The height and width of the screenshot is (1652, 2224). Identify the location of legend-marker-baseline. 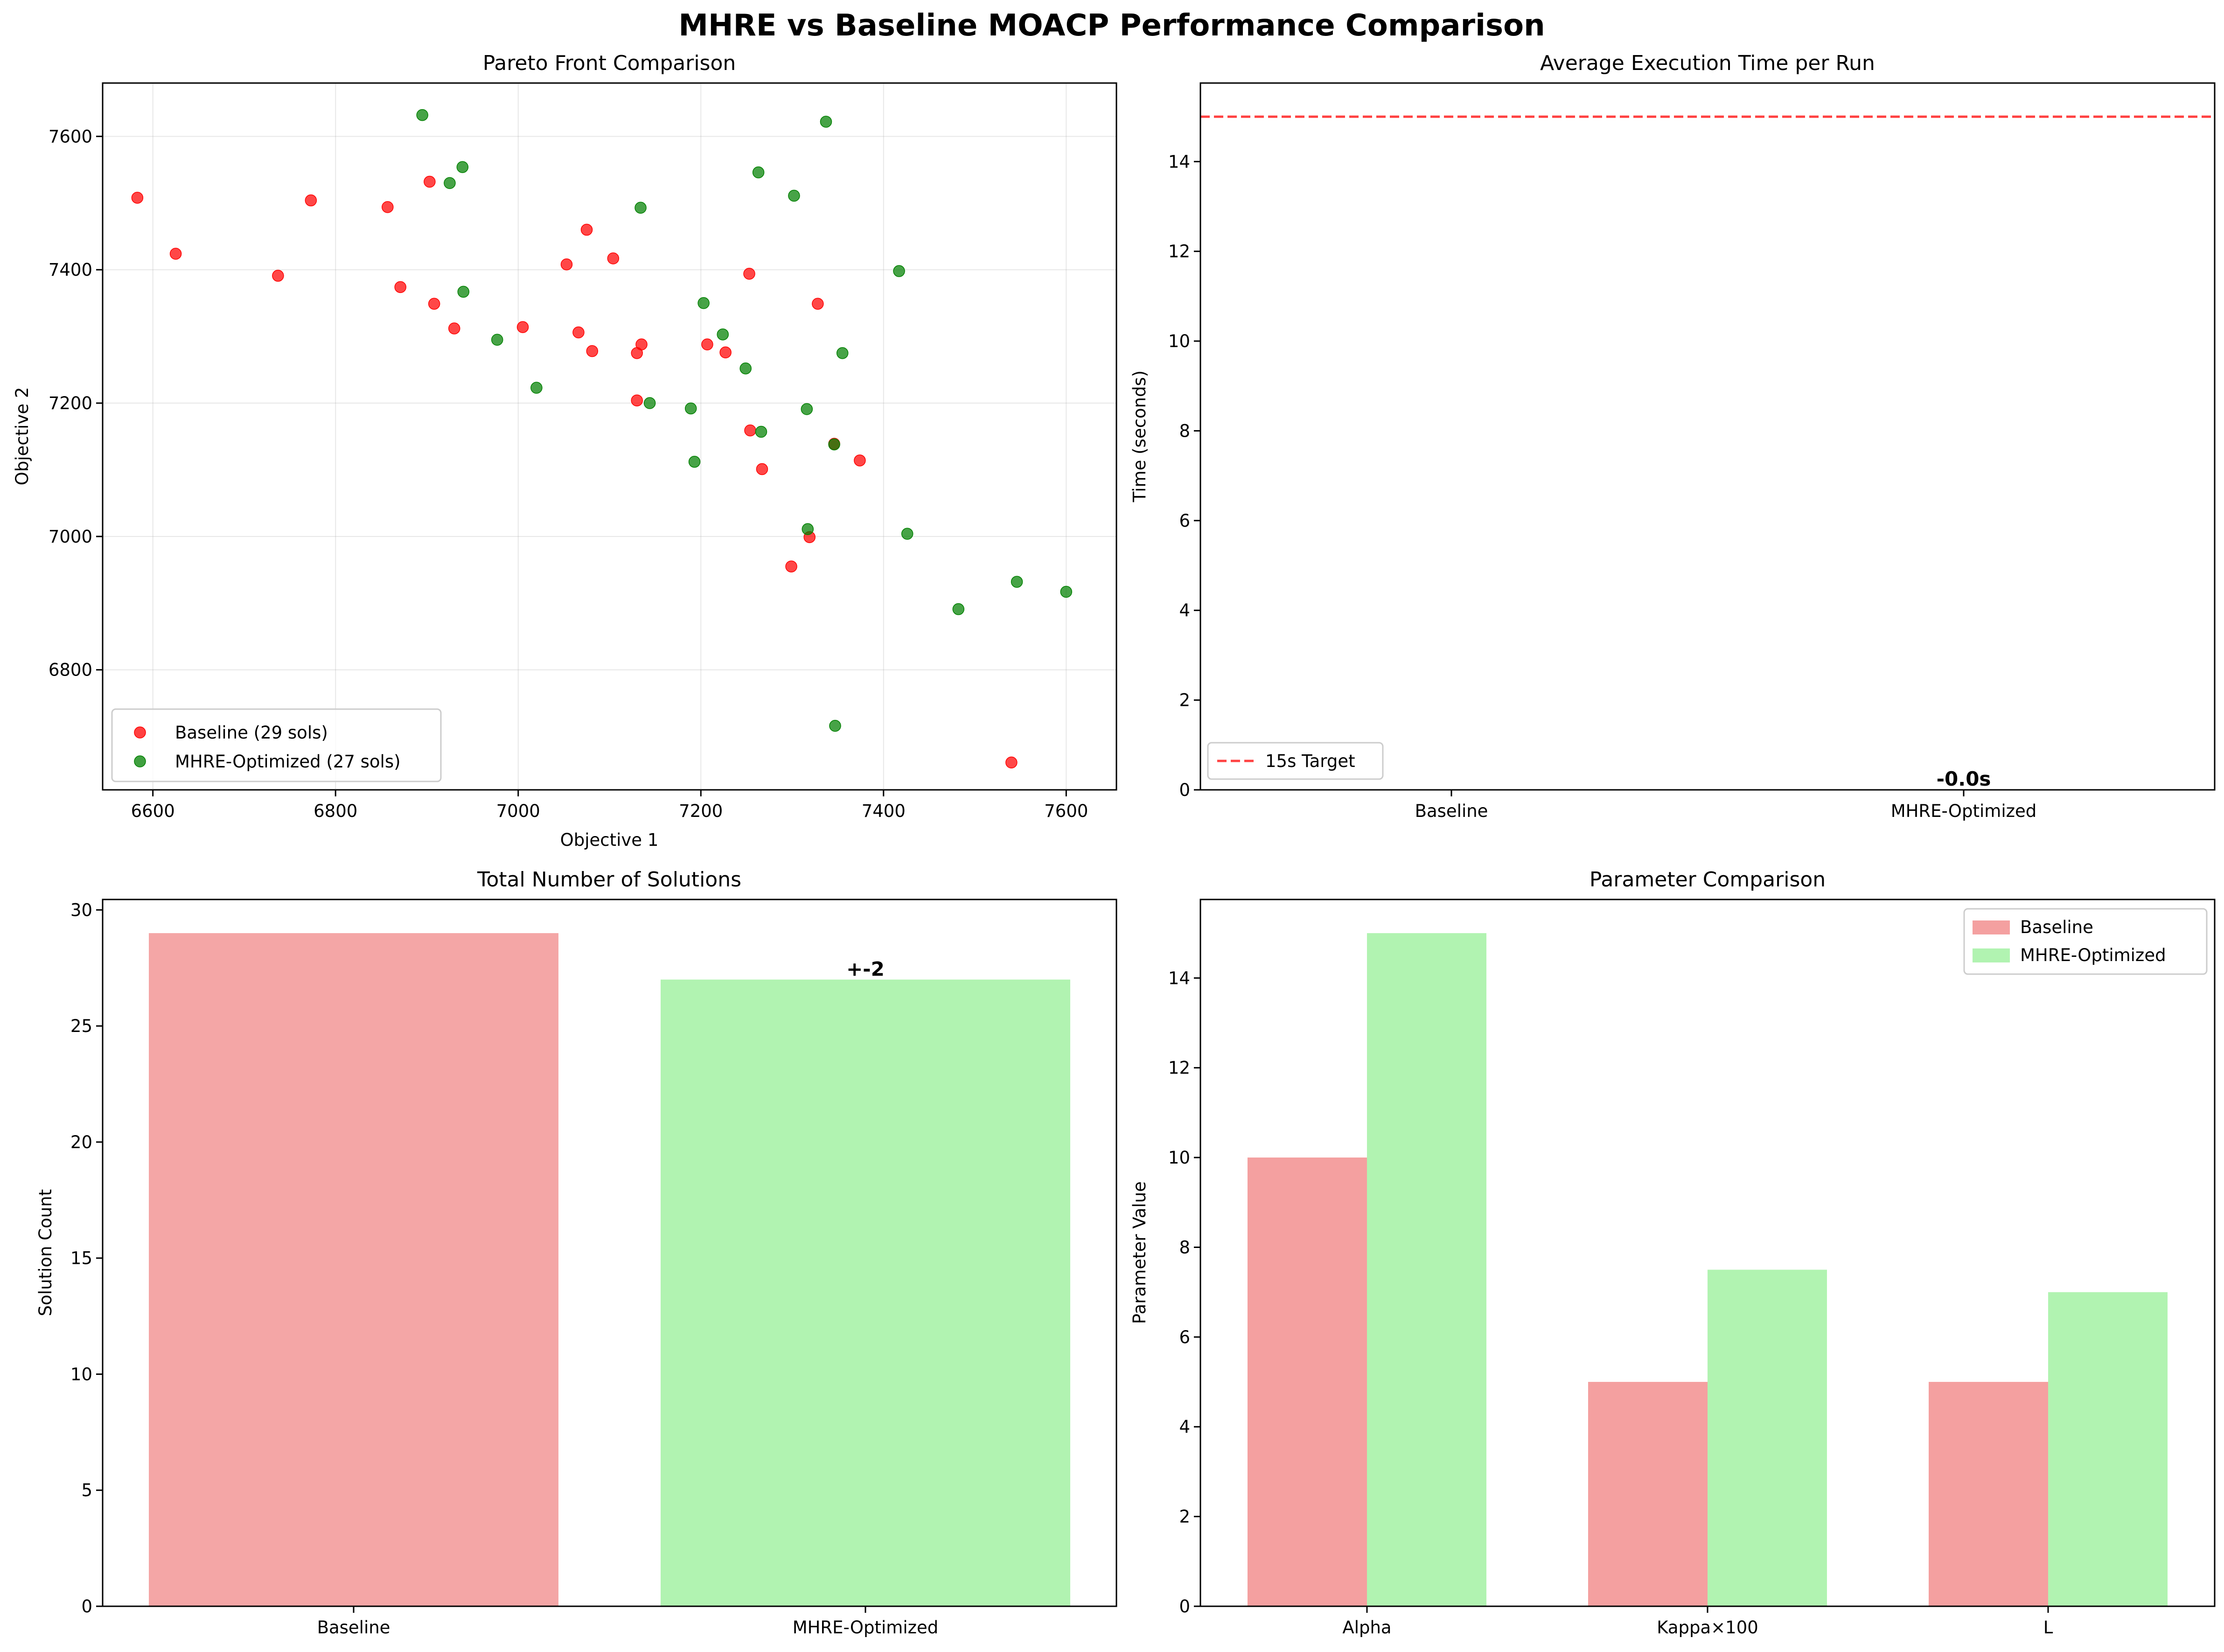
(140, 733).